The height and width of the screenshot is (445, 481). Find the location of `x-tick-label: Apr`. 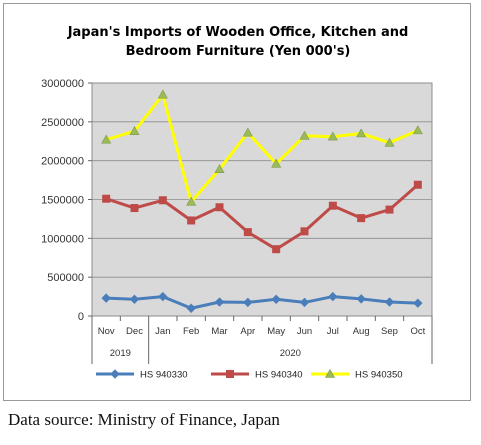

x-tick-label: Apr is located at coordinates (247, 331).